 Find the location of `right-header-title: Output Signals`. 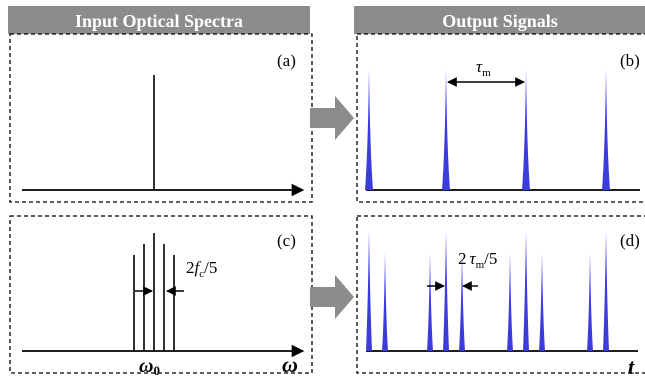

right-header-title: Output Signals is located at coordinates (500, 21).